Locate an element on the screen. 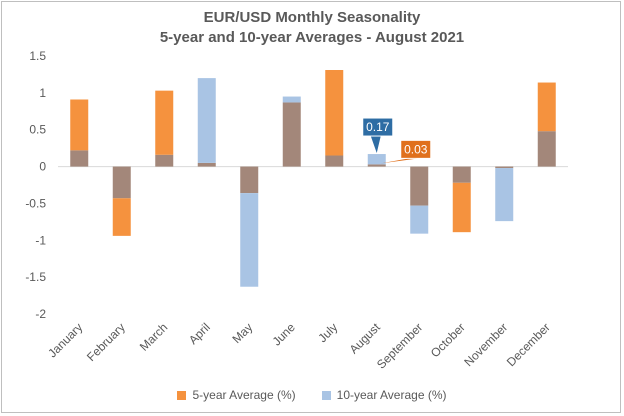  y-tick-label: -1.5 is located at coordinates (35, 277).